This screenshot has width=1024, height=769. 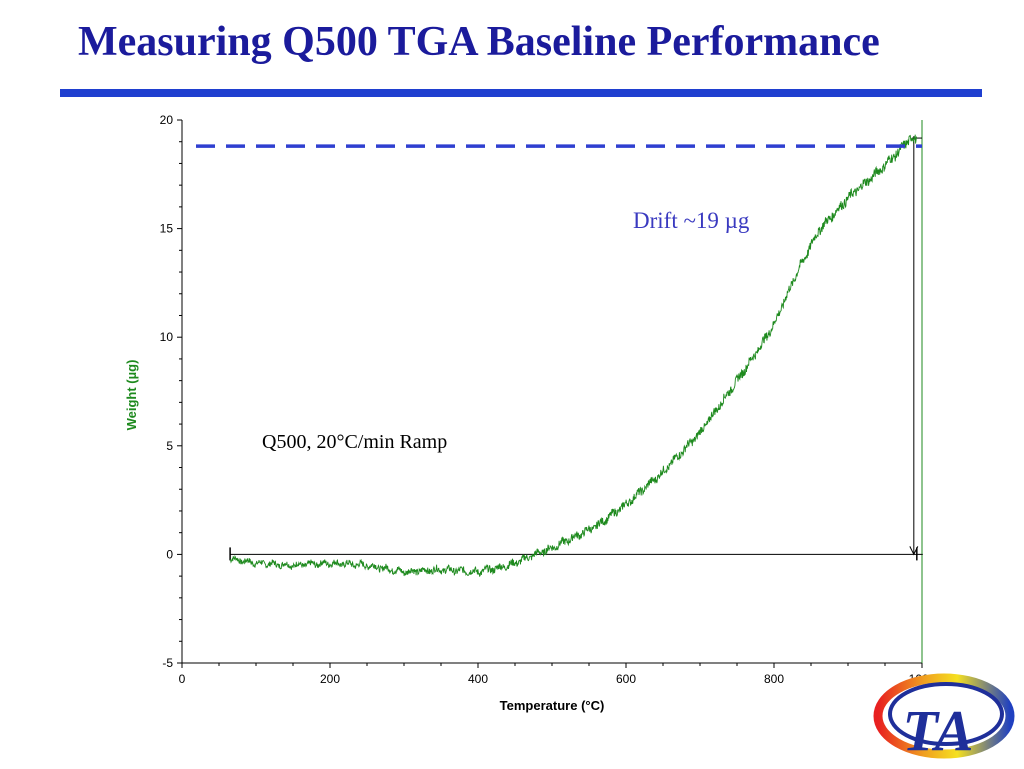 What do you see at coordinates (691, 220) in the screenshot?
I see `drift-annotation: Drift ~19 µg` at bounding box center [691, 220].